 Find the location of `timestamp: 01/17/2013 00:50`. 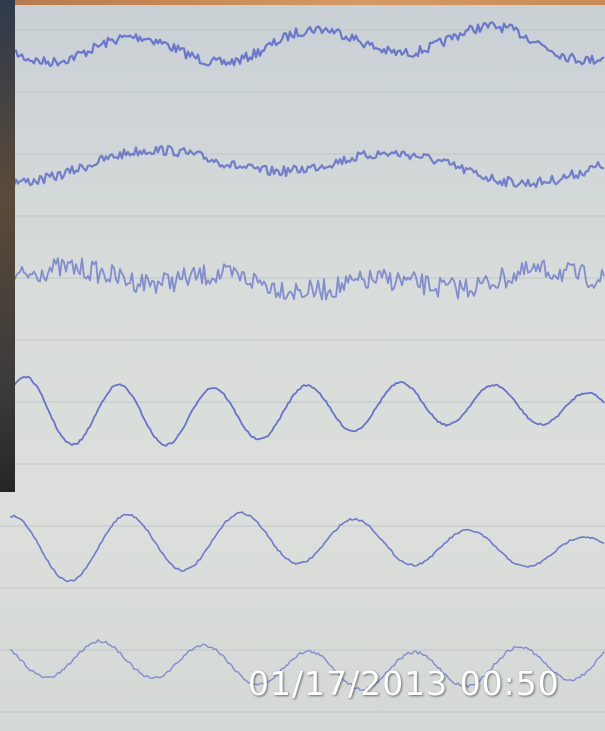

timestamp: 01/17/2013 00:50 is located at coordinates (404, 683).